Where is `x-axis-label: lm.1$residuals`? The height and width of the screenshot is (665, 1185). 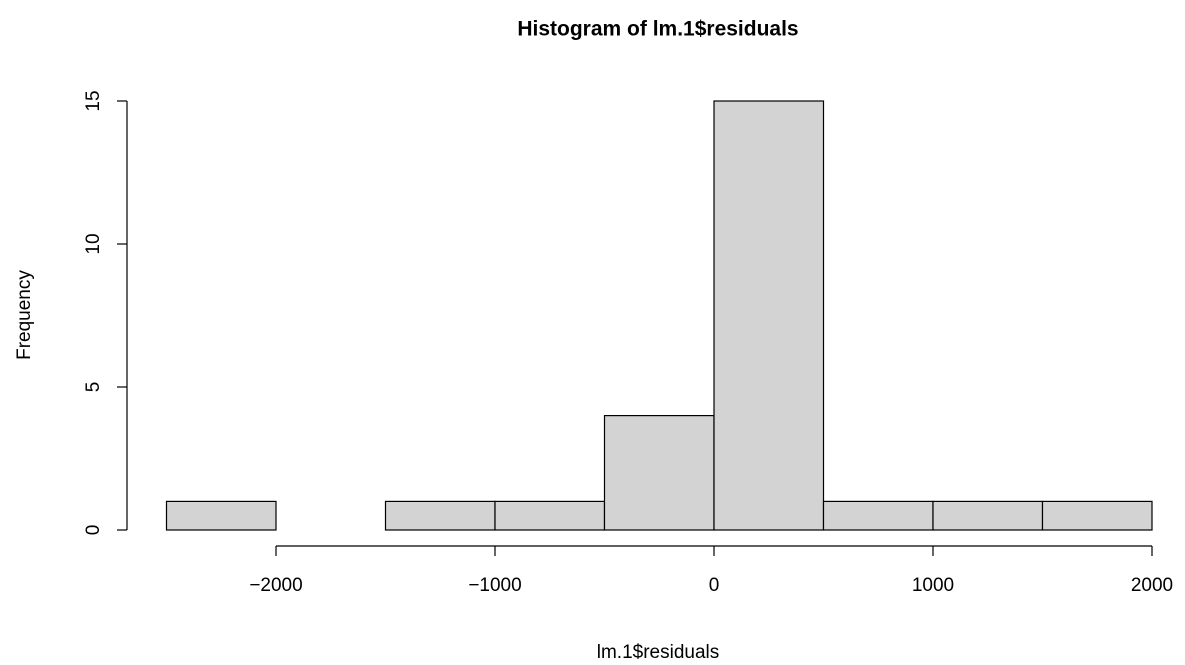
x-axis-label: lm.1$residuals is located at coordinates (658, 652).